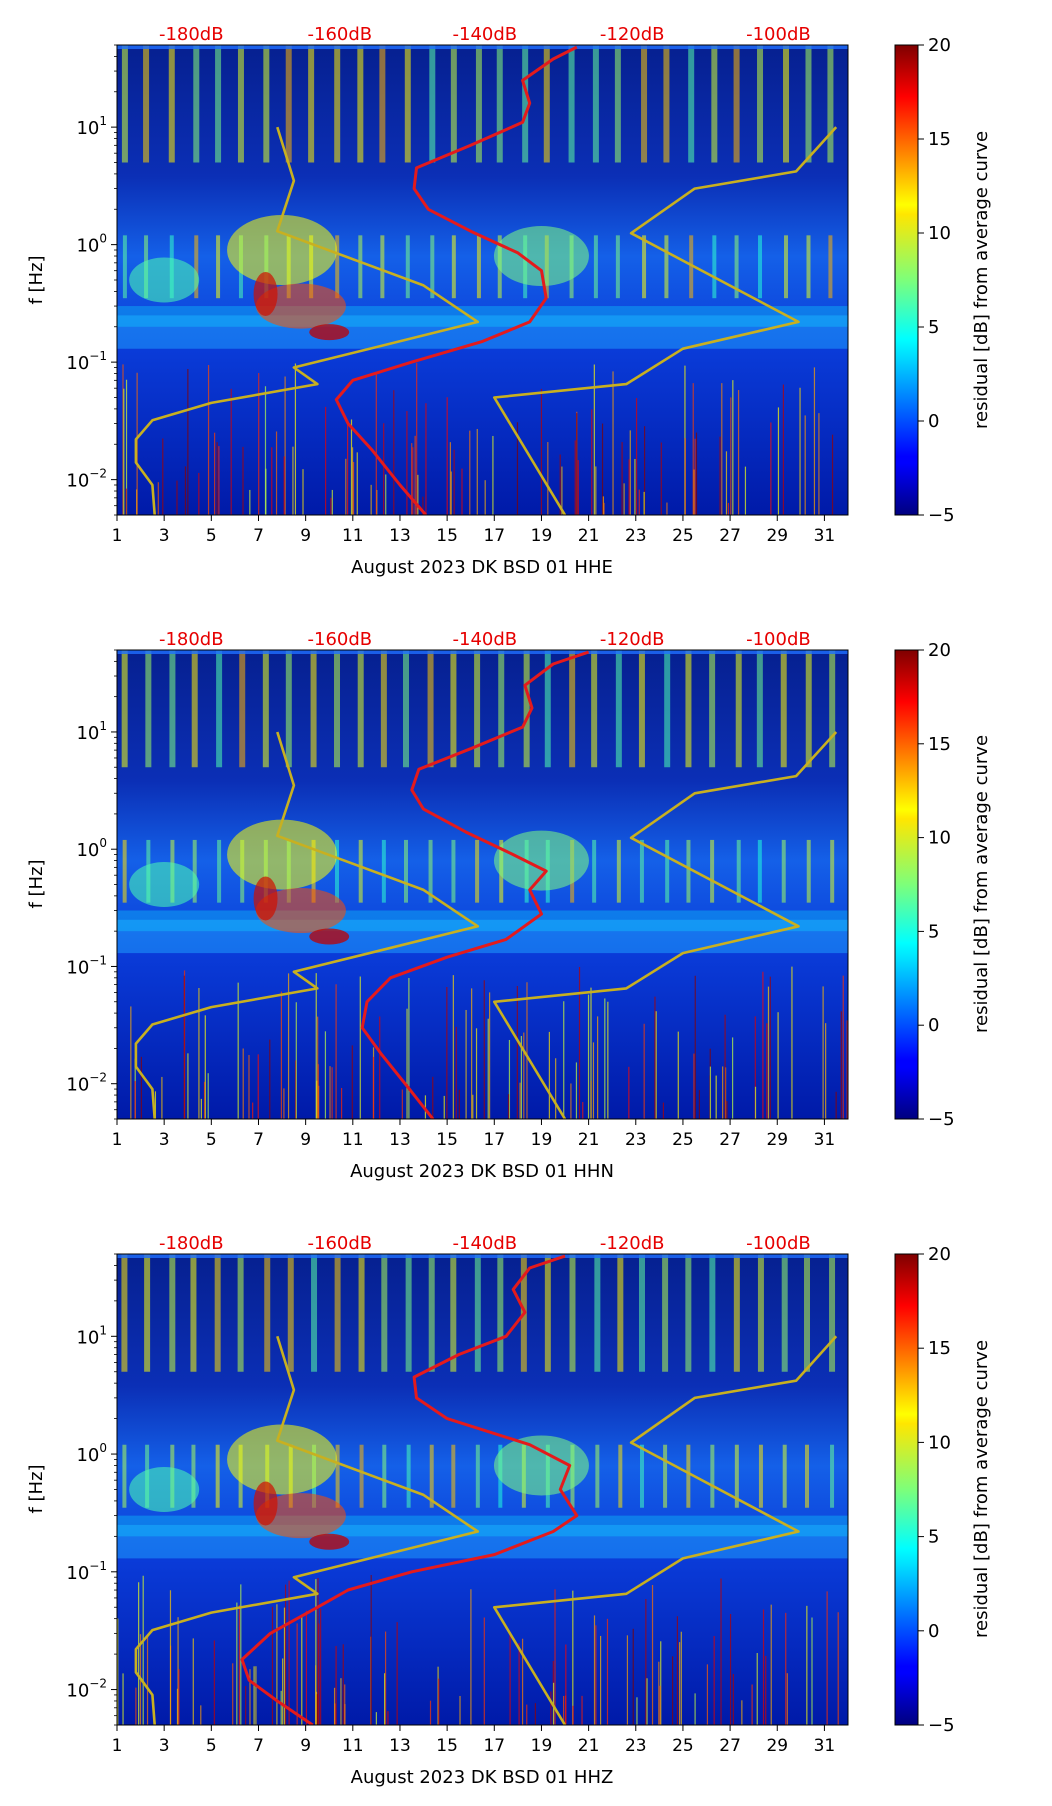 This screenshot has height=1806, width=1052. Describe the element at coordinates (91, 1453) in the screenshot. I see `y-tick-label: 10⁰` at that location.